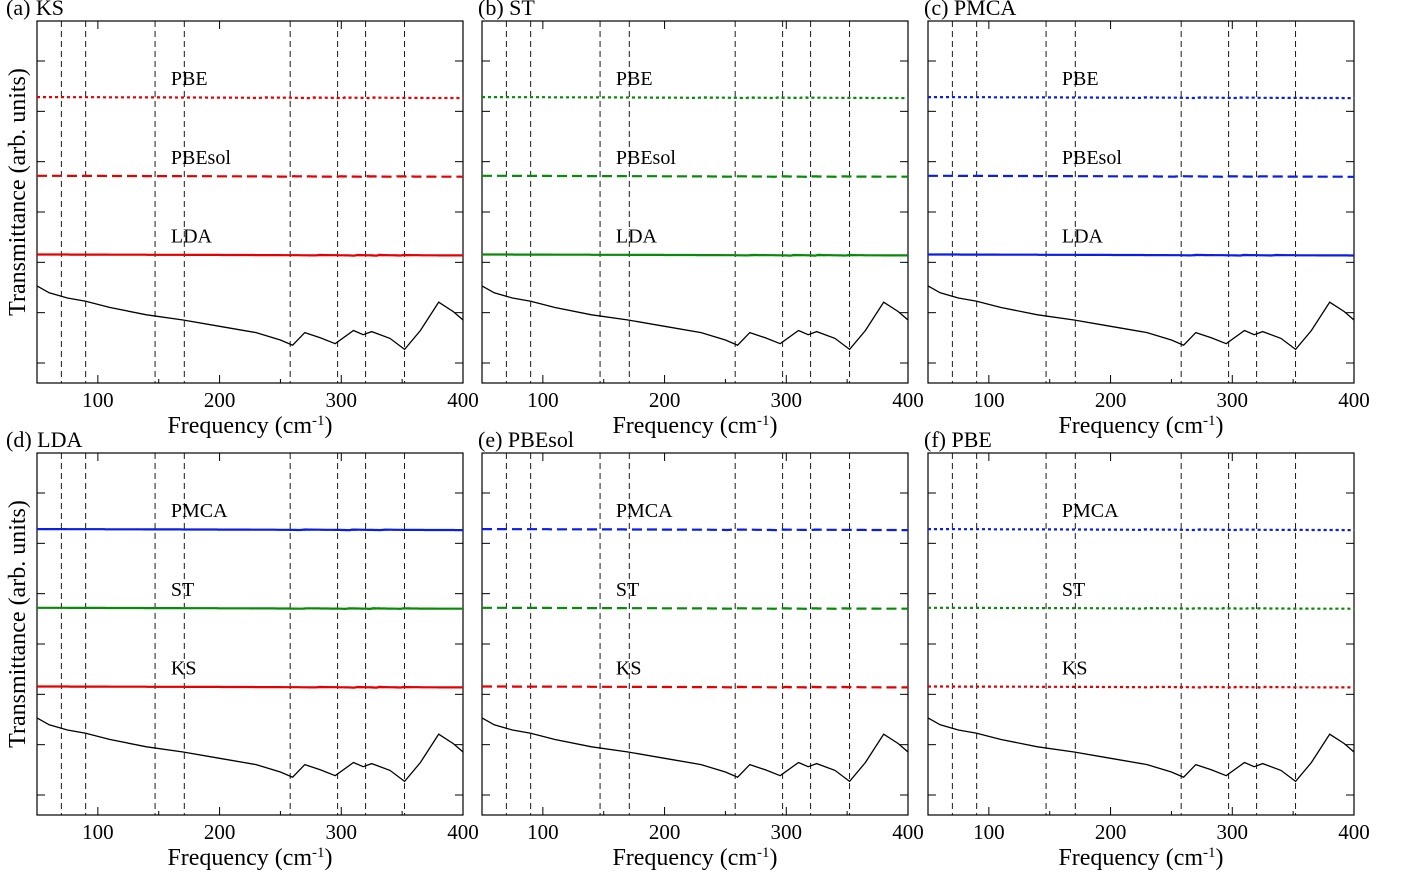  I want to click on panel-title: (d) LDA, so click(44, 439).